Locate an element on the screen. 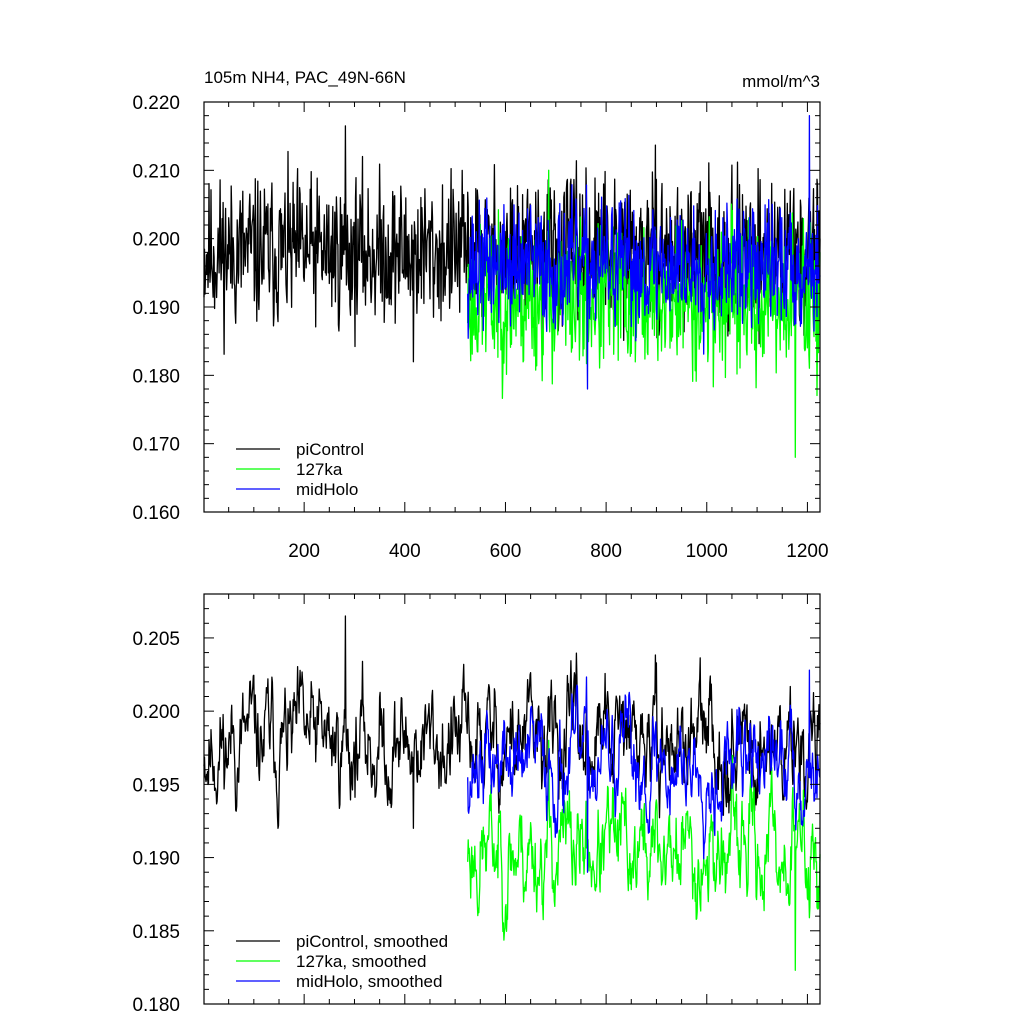  units-label: mmol/m^3 is located at coordinates (781, 81).